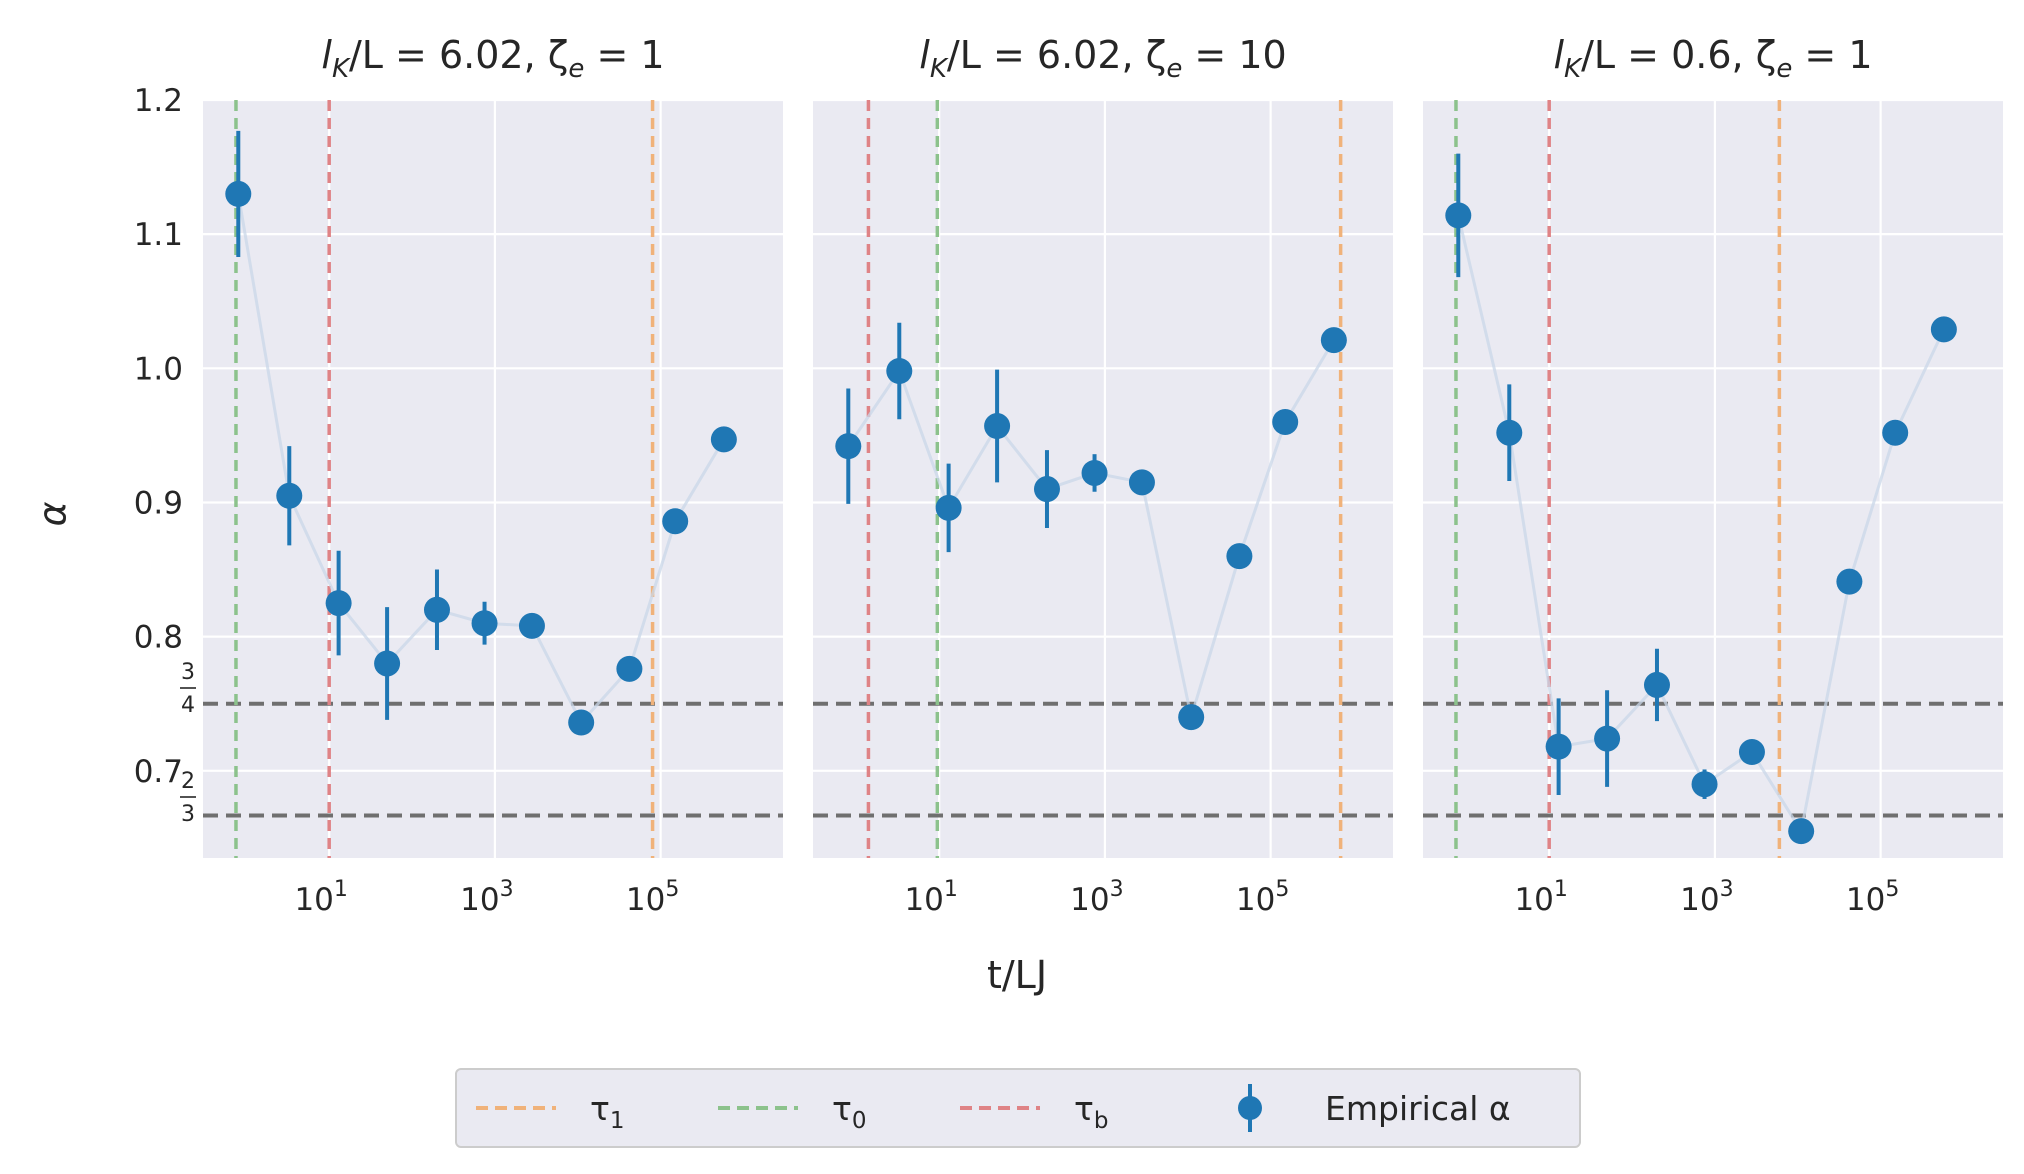 This screenshot has width=2024, height=1174. I want to click on legend: τ1 τ0 τb Empirical α, so click(1018, 1108).